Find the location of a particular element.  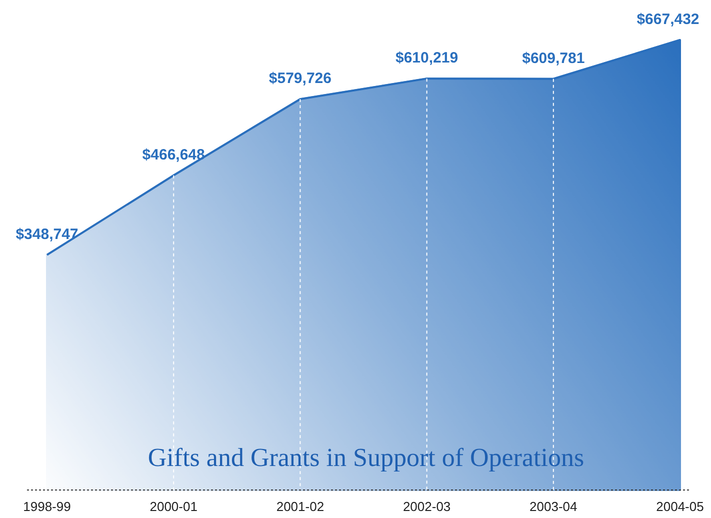

x-tick-label: 2003-04 is located at coordinates (554, 506).